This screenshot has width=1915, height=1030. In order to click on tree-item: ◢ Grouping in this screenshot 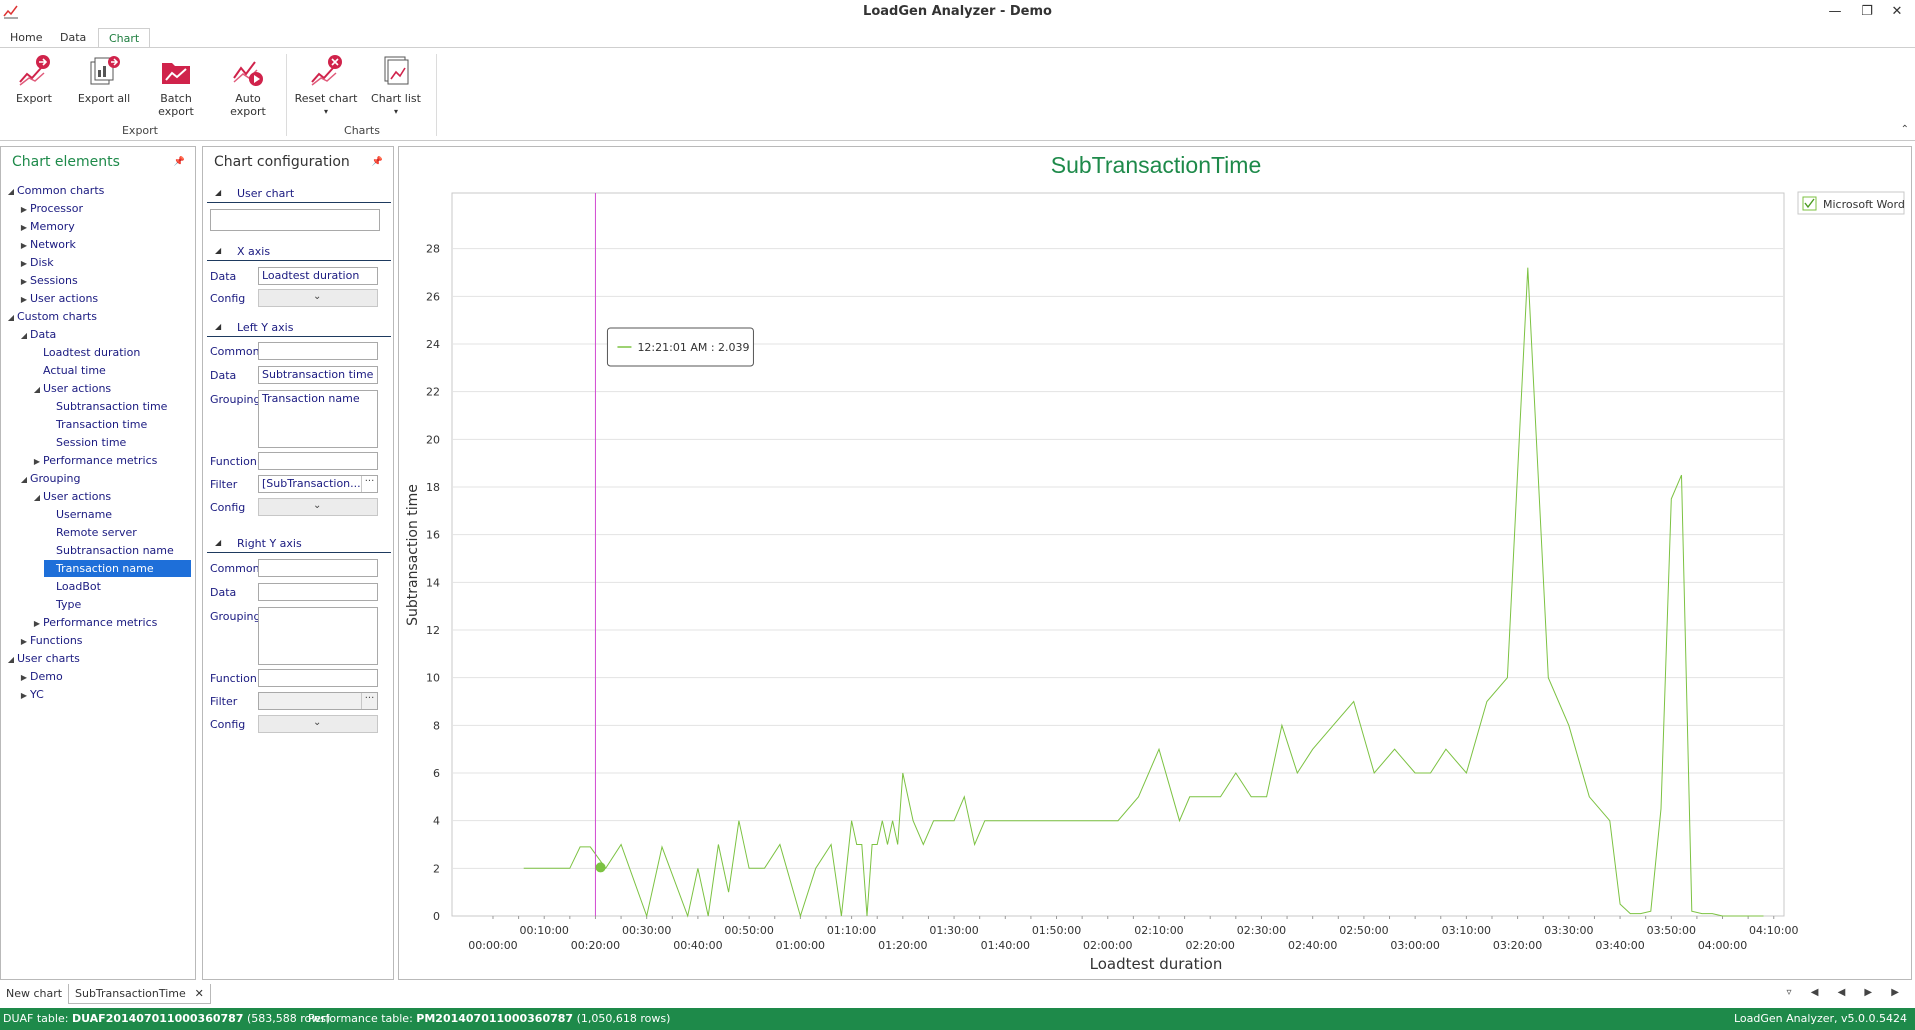, I will do `click(49, 478)`.